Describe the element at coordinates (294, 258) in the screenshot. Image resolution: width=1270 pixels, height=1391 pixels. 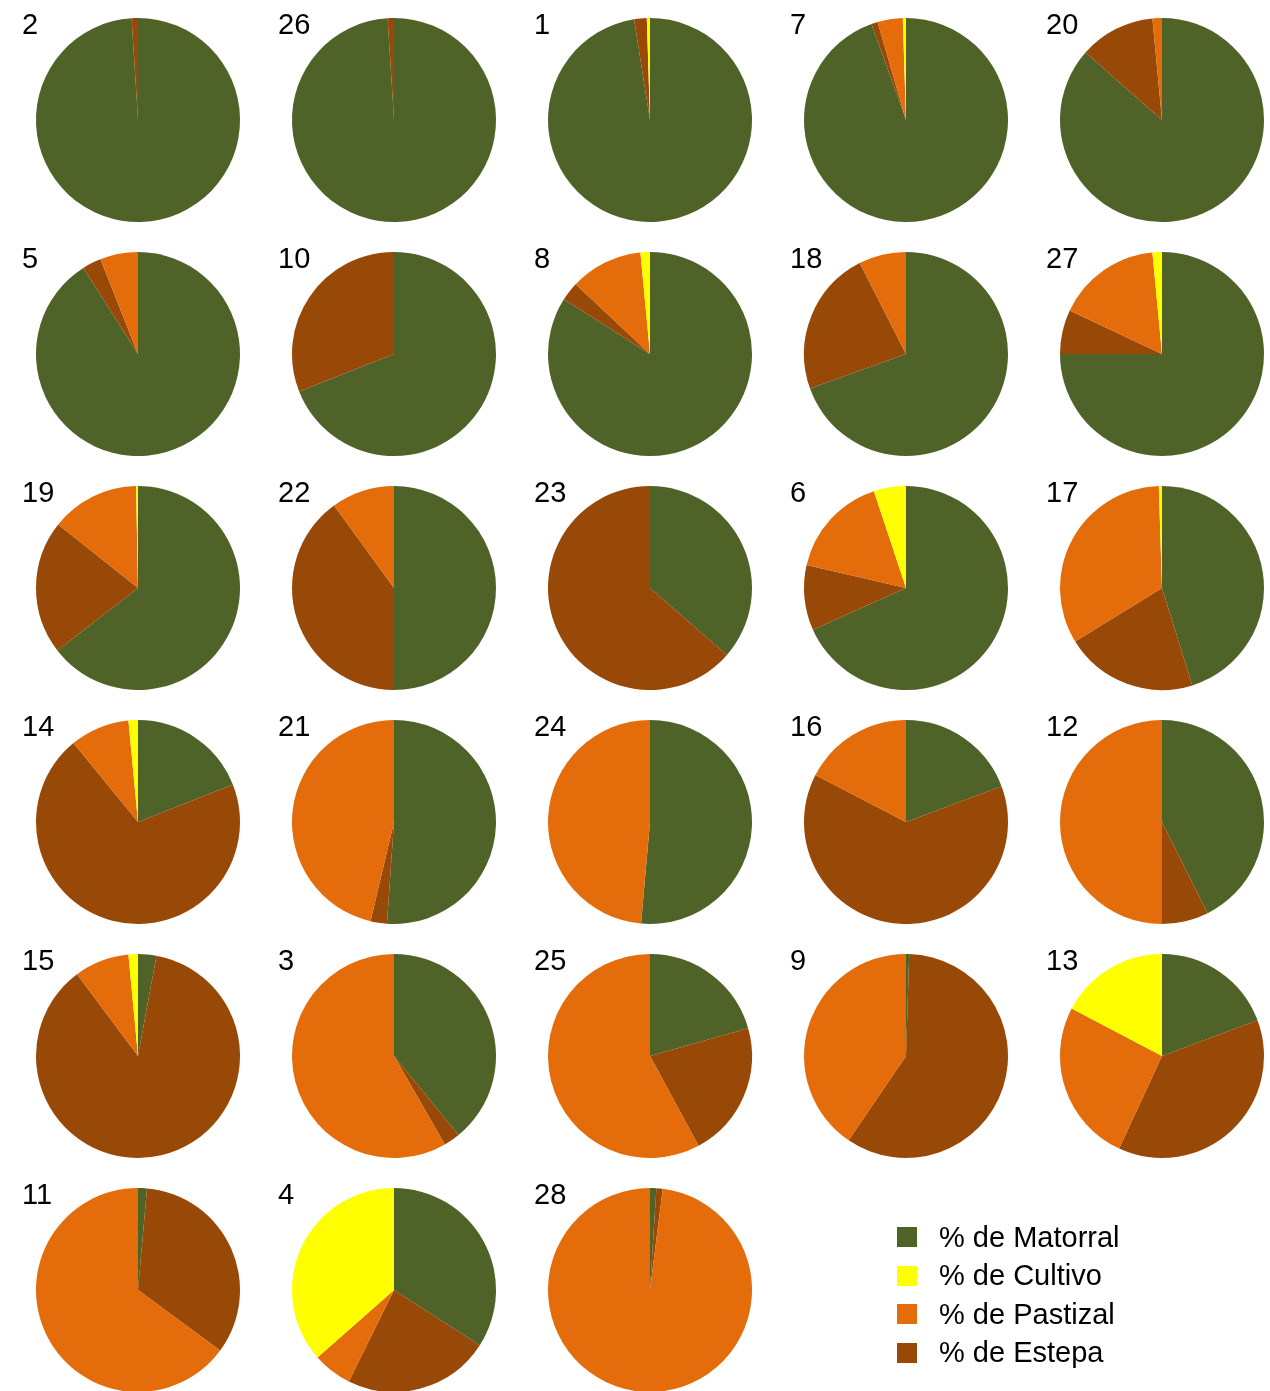
I see `chart-title: 10` at that location.